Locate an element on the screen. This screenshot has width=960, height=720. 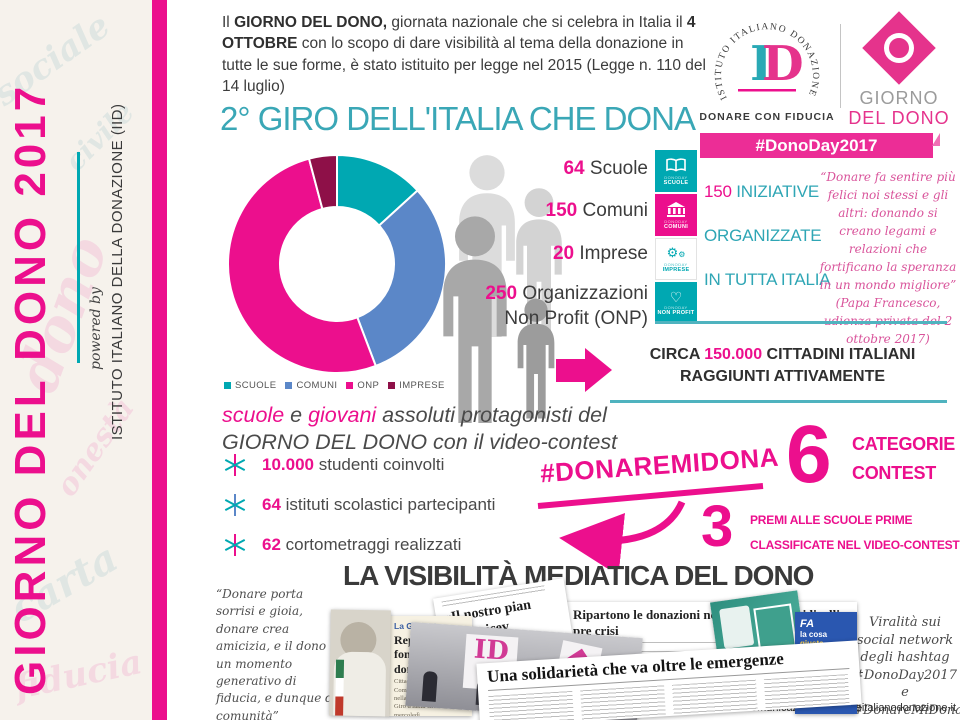
initiatives-line1: INIZIATIVE is located at coordinates (775, 191).